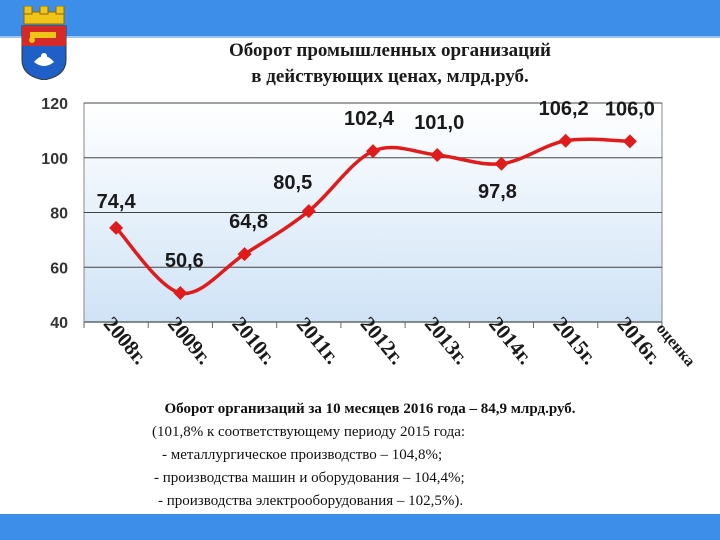 The height and width of the screenshot is (540, 720). What do you see at coordinates (184, 261) in the screenshot?
I see `data-label: 50,6` at bounding box center [184, 261].